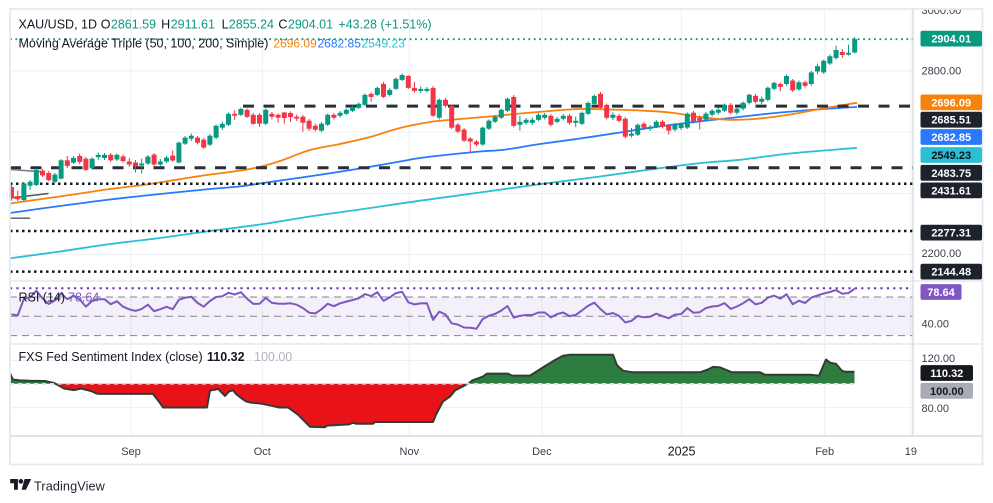 The height and width of the screenshot is (503, 993). What do you see at coordinates (542, 452) in the screenshot?
I see `svg-text: Dec` at bounding box center [542, 452].